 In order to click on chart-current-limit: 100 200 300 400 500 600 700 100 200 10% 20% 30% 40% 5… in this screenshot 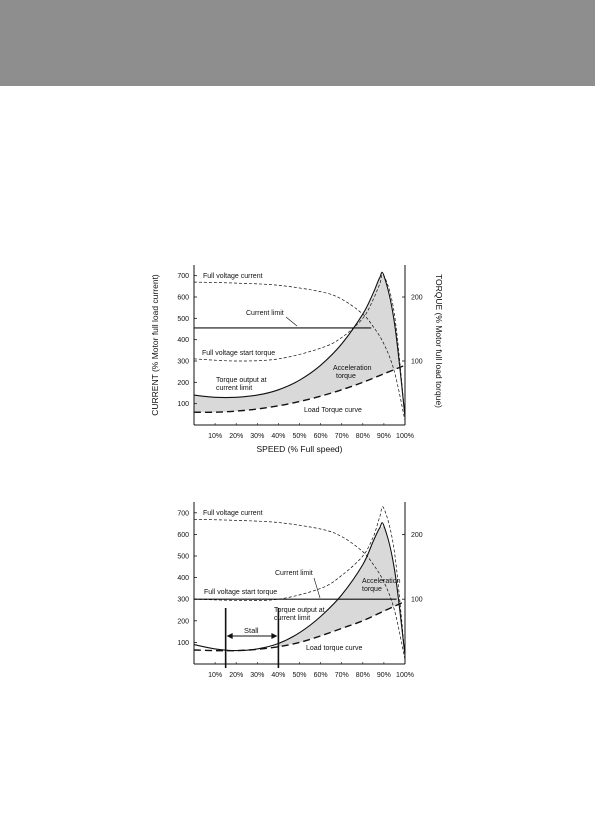, I will do `click(297, 359)`.